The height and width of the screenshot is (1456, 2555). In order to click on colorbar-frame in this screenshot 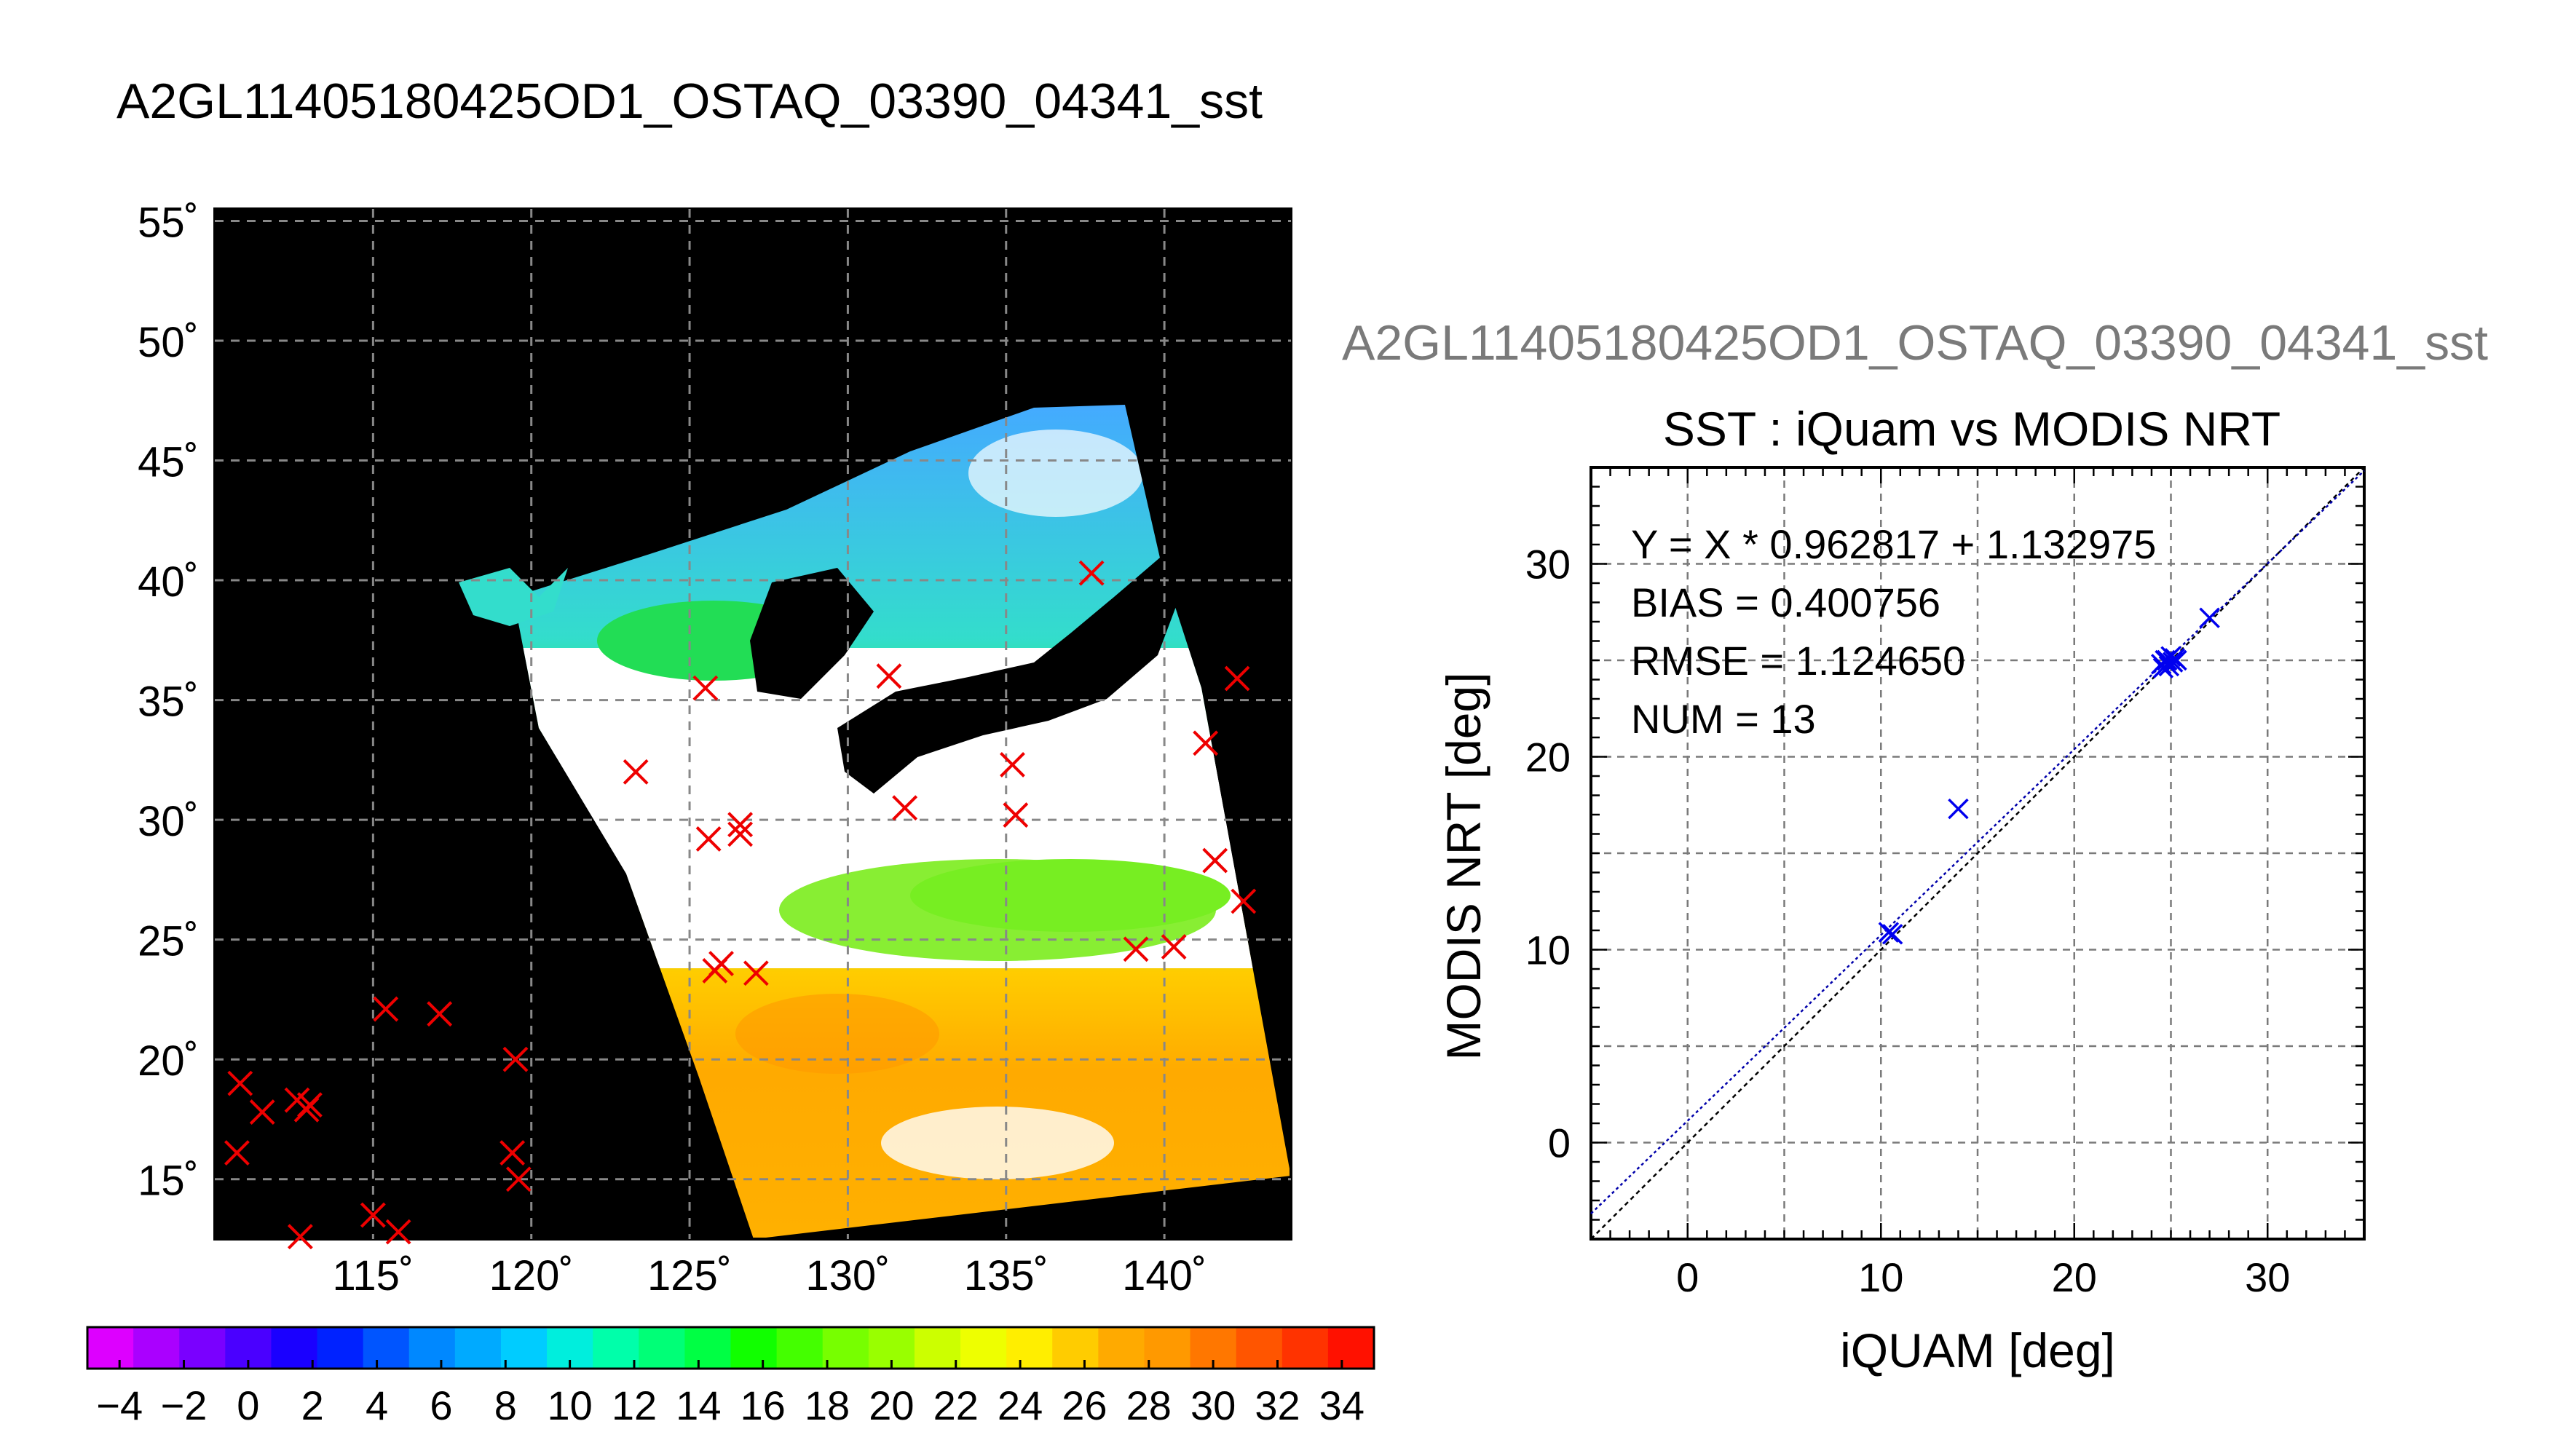, I will do `click(730, 1348)`.